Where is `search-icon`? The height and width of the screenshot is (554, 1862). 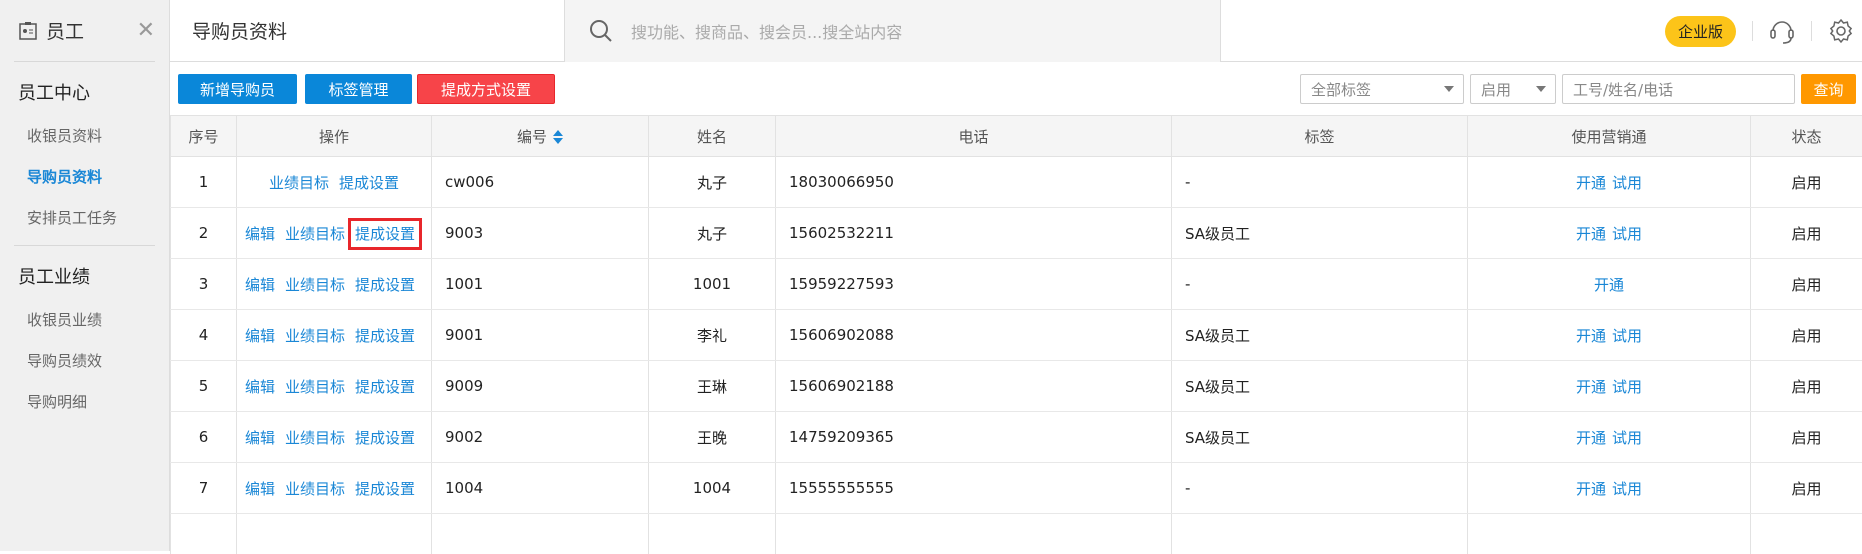
search-icon is located at coordinates (601, 31).